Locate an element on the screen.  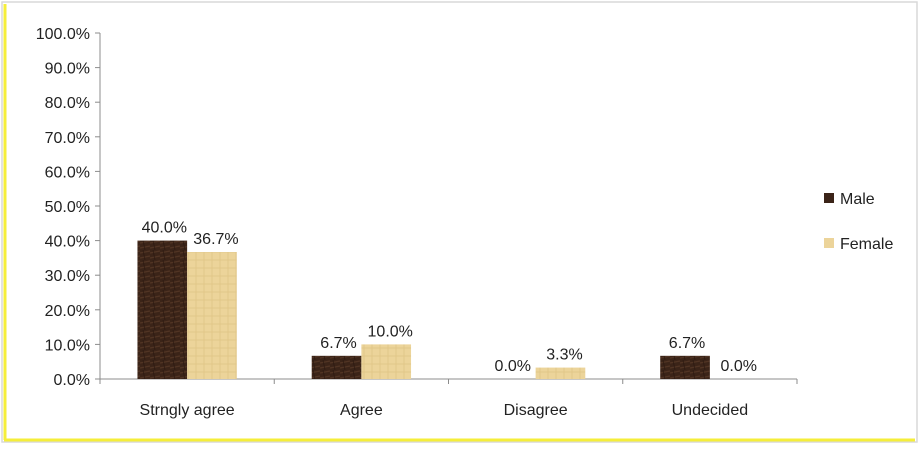
y-tick-label: 90.0% is located at coordinates (67, 69).